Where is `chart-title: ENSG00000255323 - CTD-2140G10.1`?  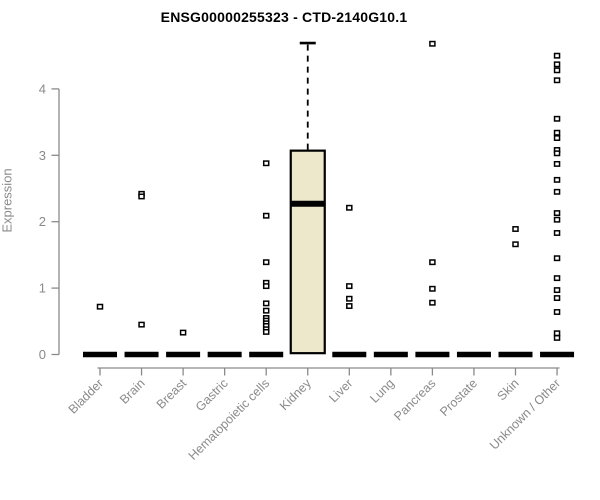
chart-title: ENSG00000255323 - CTD-2140G10.1 is located at coordinates (284, 17).